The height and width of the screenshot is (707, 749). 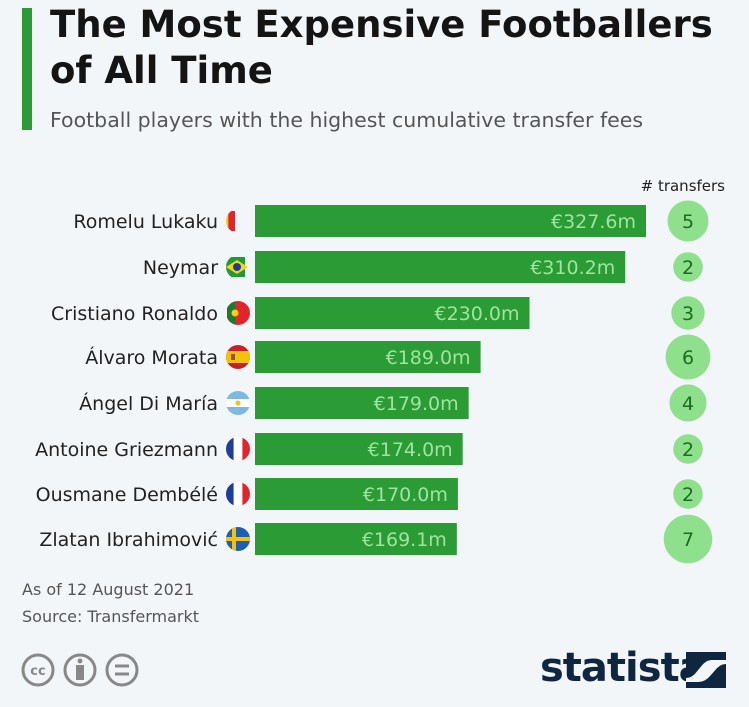 I want to click on transfers-count: 5, so click(x=688, y=222).